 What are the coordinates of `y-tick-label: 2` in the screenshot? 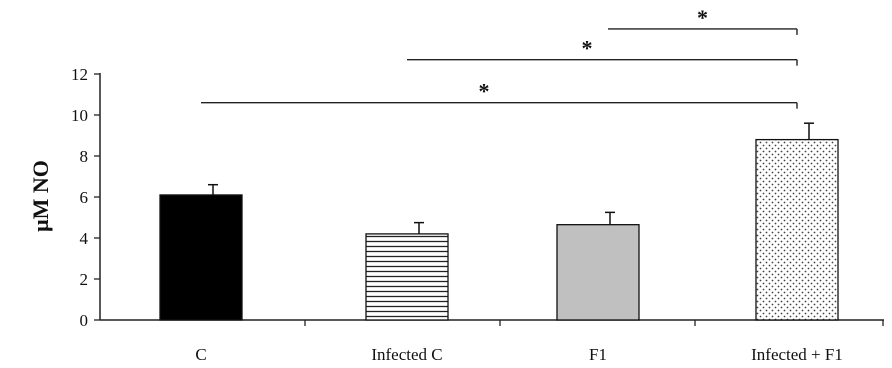 It's located at (84, 279).